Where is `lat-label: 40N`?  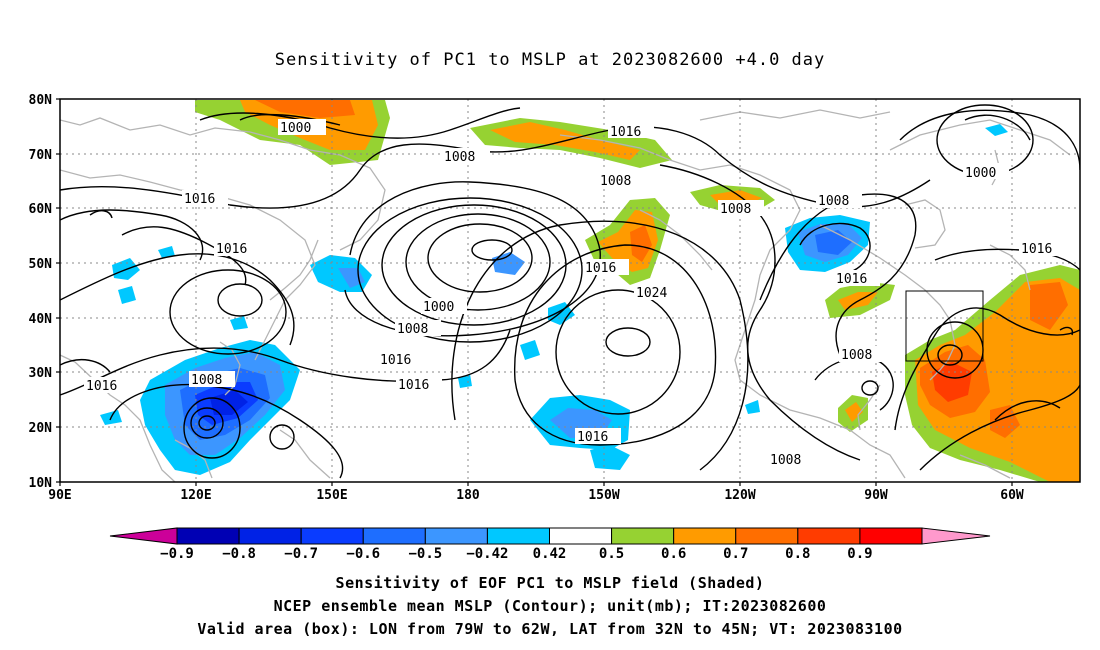
lat-label: 40N is located at coordinates (41, 319).